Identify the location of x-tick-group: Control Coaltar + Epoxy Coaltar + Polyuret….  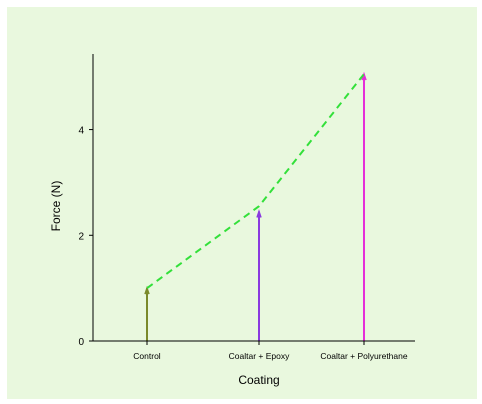
(270, 351).